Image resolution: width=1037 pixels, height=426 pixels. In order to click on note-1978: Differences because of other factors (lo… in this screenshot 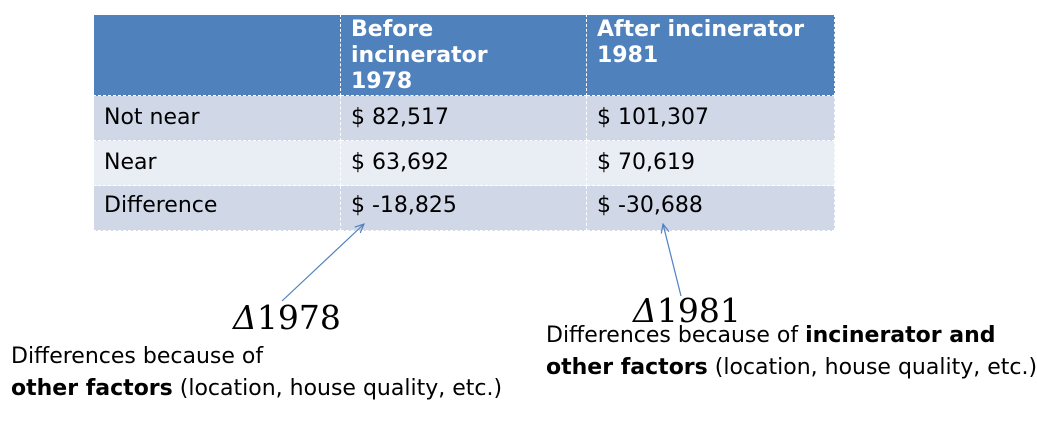, I will do `click(256, 373)`.